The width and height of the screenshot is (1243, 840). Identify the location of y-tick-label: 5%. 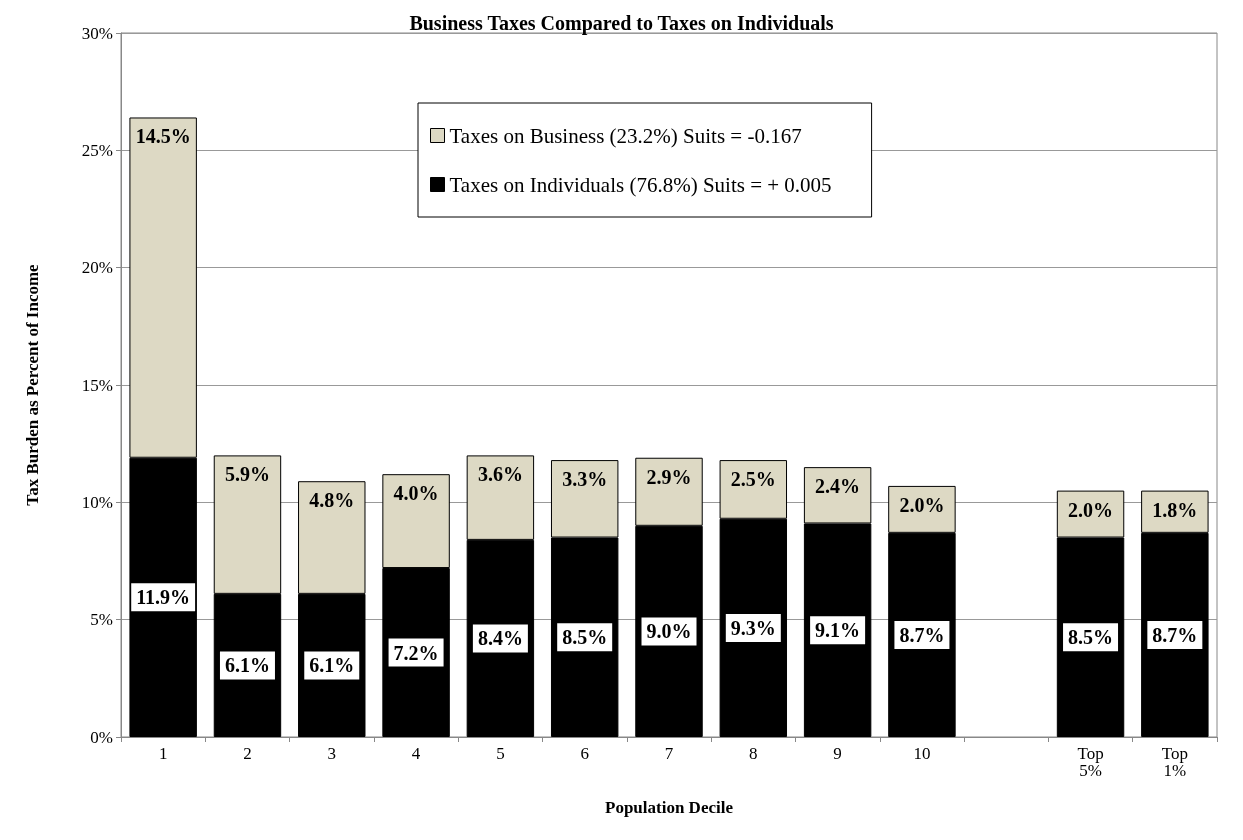
(101, 620).